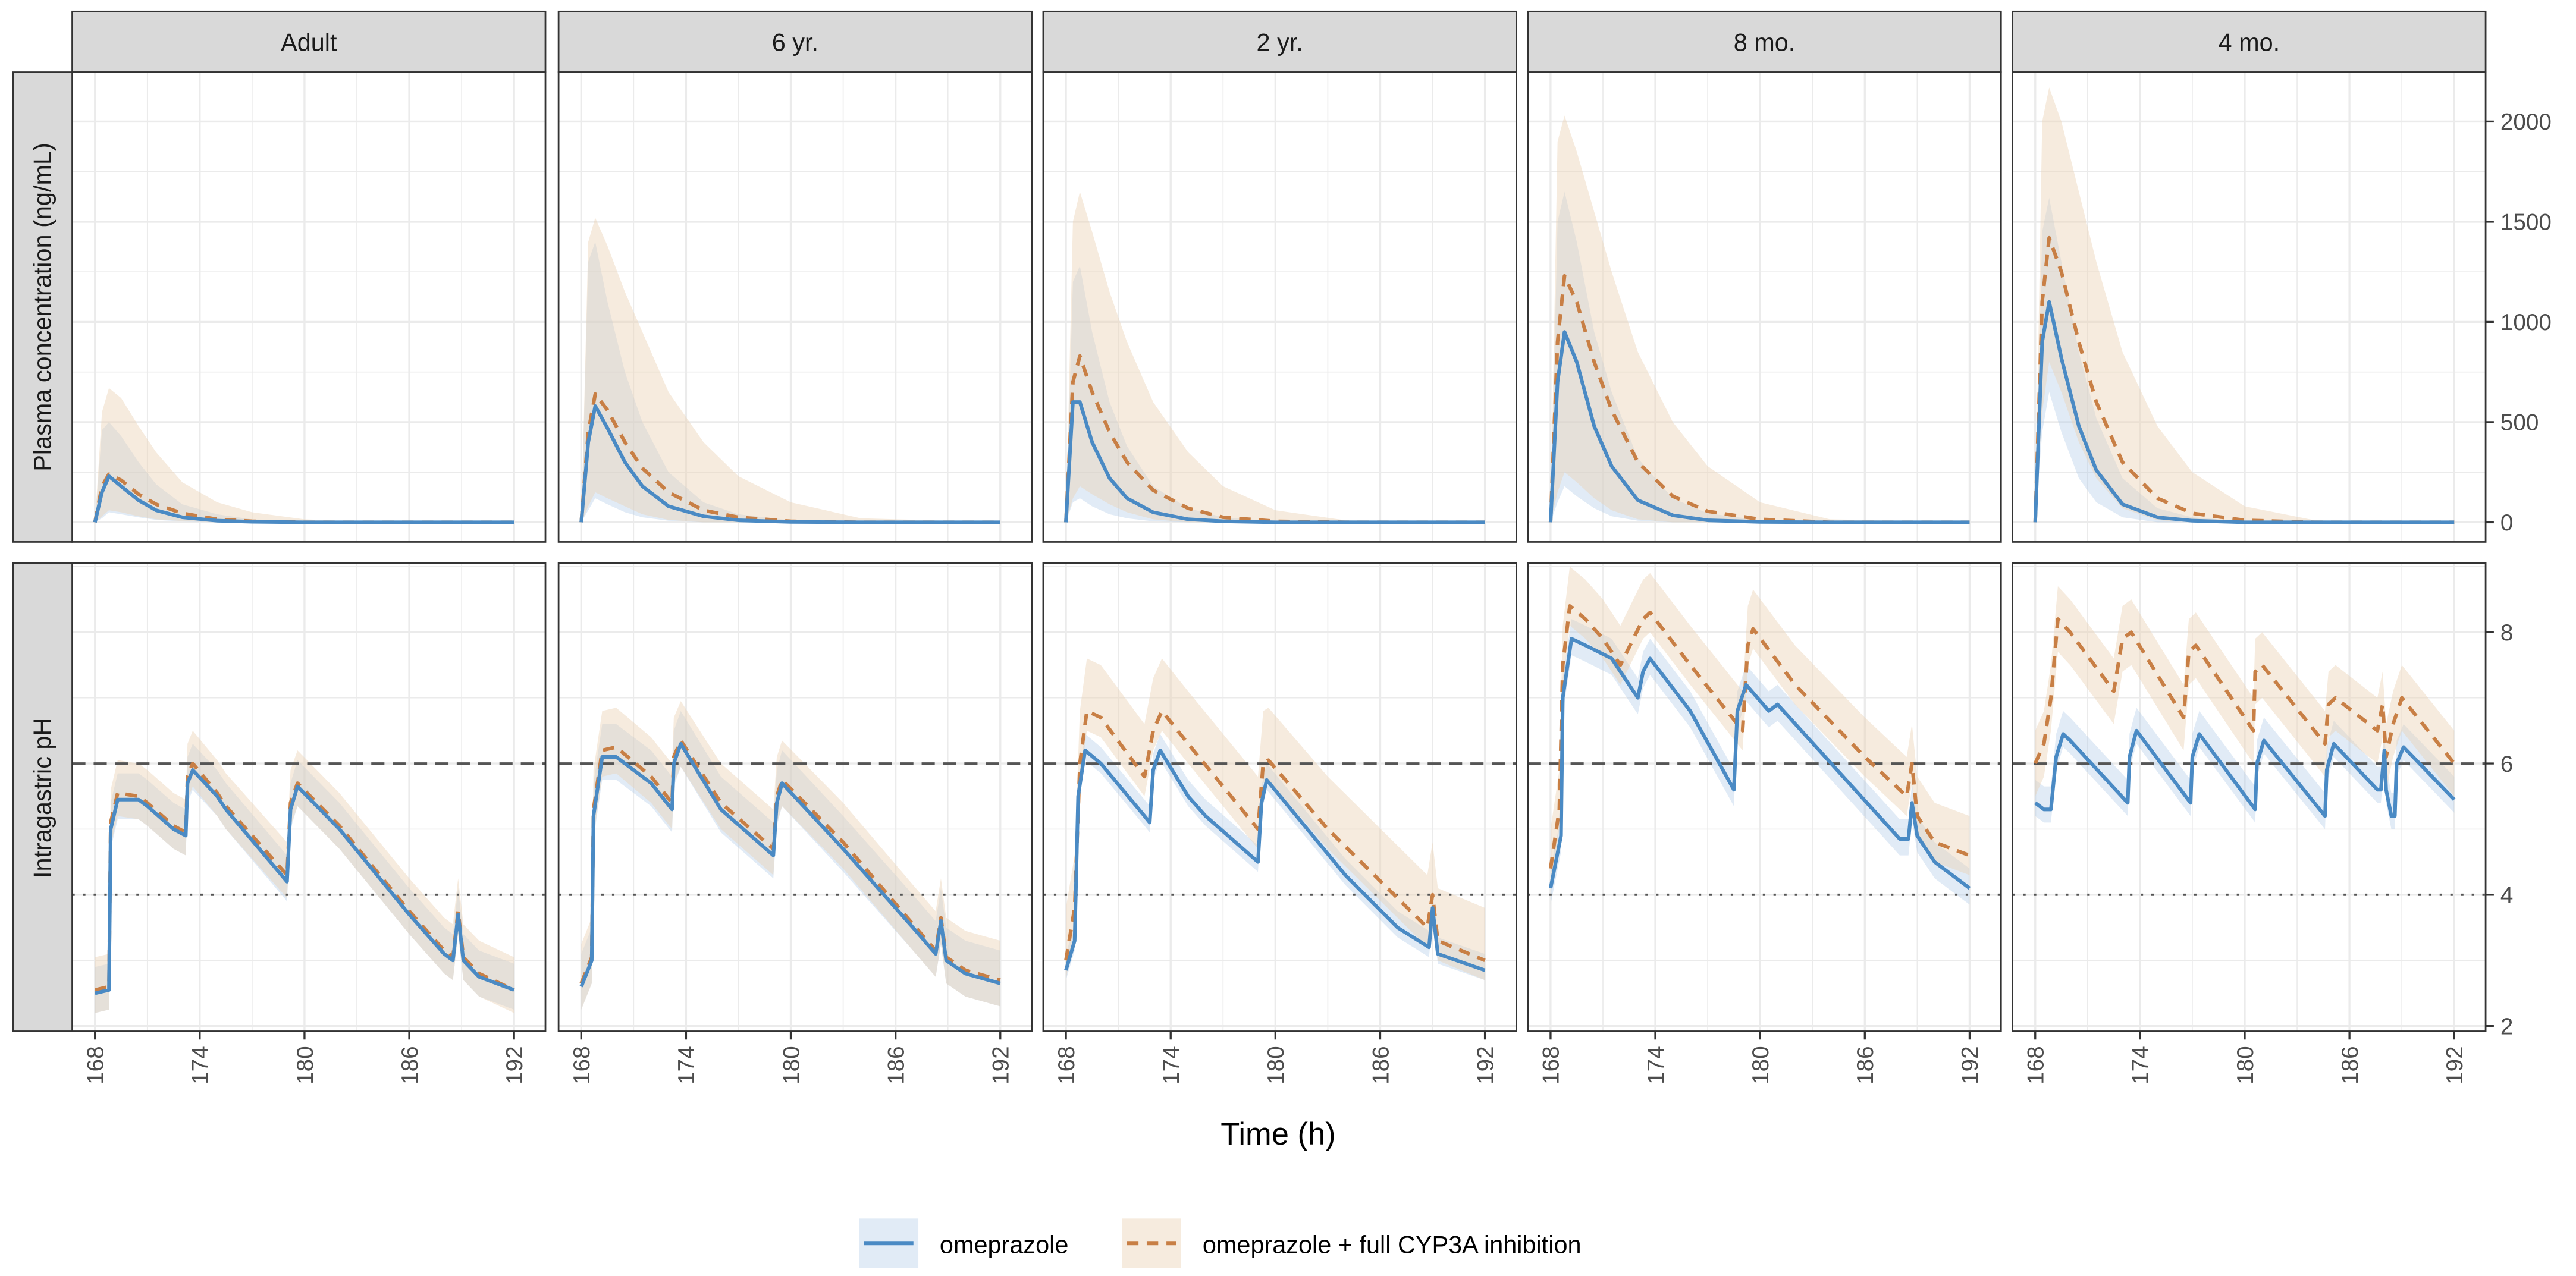  I want to click on legend-label-omeprazole: omeprazole, so click(1004, 1244).